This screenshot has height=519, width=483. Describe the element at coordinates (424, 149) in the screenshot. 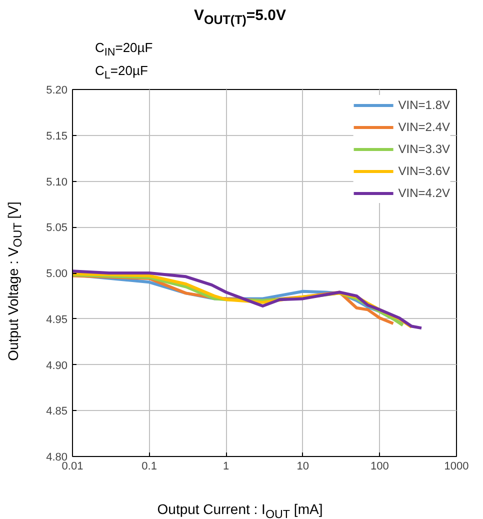

I see `legend-label: VIN=3.3V` at that location.